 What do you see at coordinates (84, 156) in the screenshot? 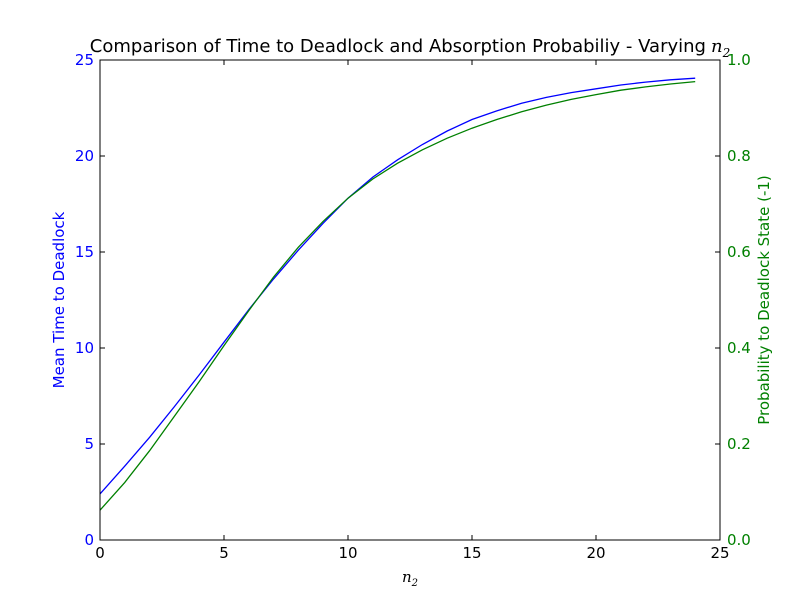
I see `y-left-tick-label: 20` at bounding box center [84, 156].